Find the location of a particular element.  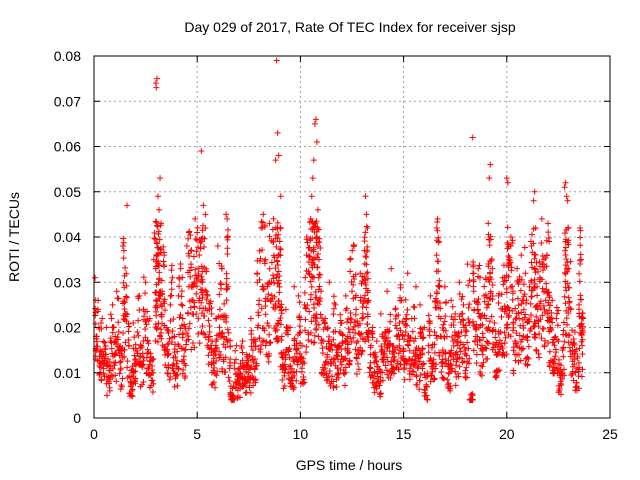

x-axis-label: GPS time / hours is located at coordinates (349, 465).